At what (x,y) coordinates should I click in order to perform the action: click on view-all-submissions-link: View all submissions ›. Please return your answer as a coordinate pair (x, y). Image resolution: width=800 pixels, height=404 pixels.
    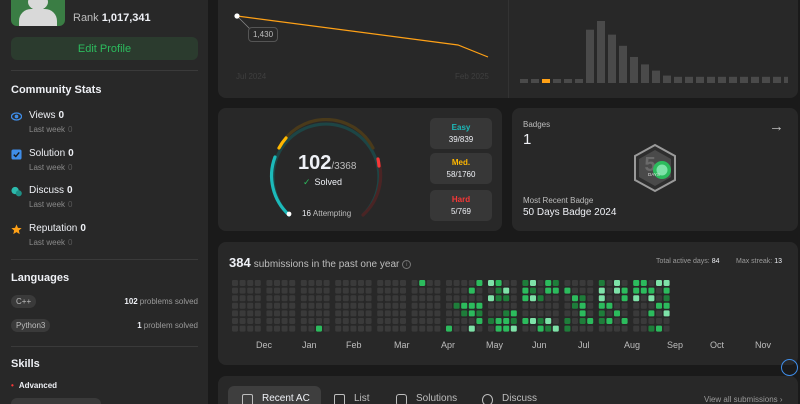
    Looking at the image, I should click on (743, 399).